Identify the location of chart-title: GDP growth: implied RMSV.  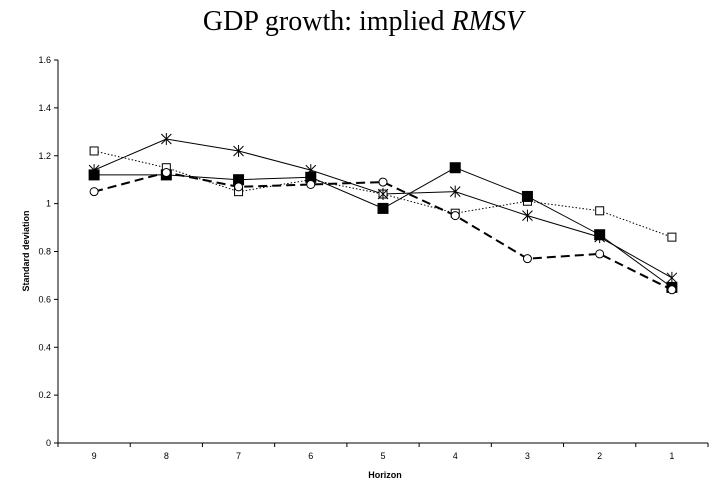
(363, 22).